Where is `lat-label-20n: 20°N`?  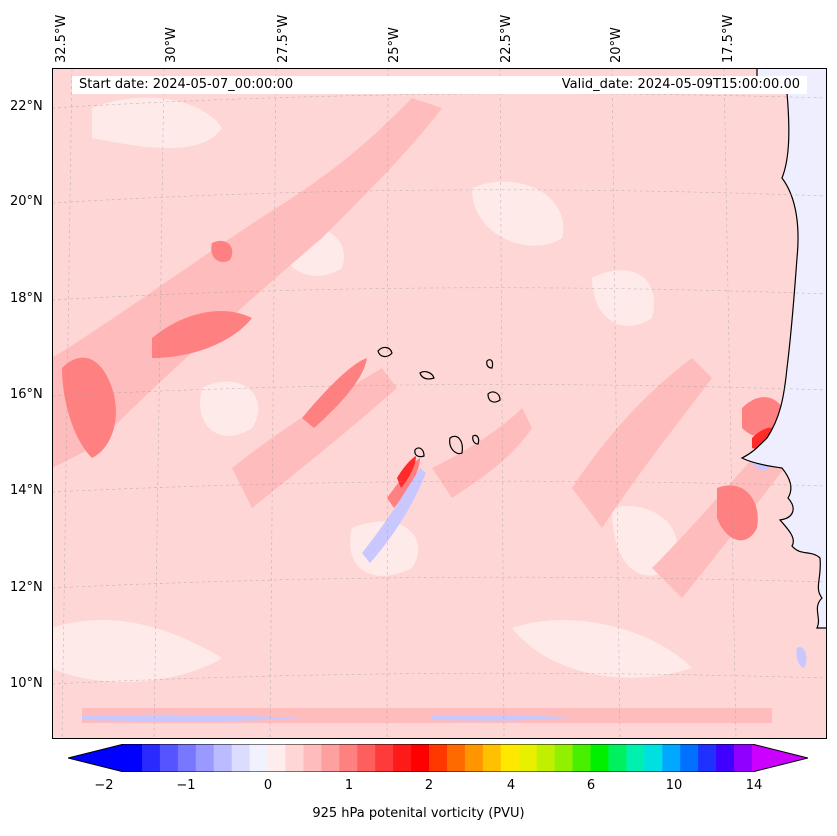 lat-label-20n: 20°N is located at coordinates (26, 201).